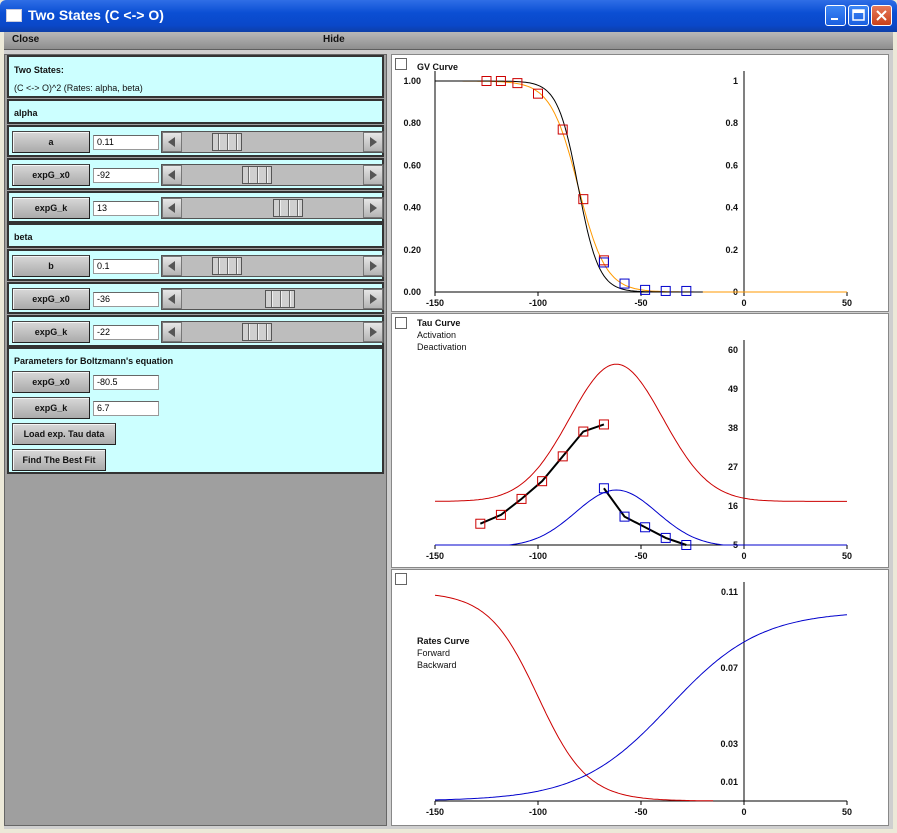  I want to click on find-best-fit-button: Find The Best Fit, so click(59, 460).